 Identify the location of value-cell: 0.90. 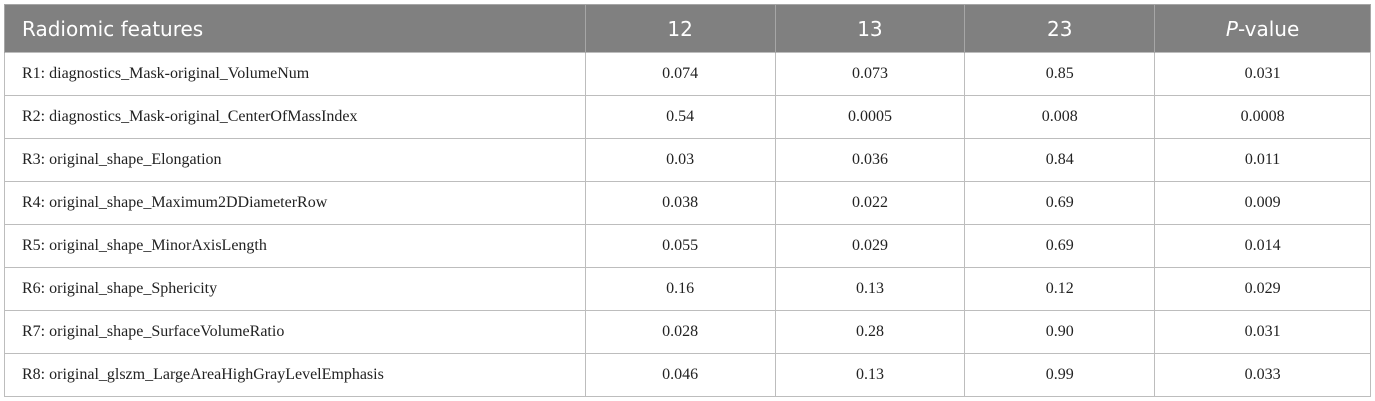
(1060, 332).